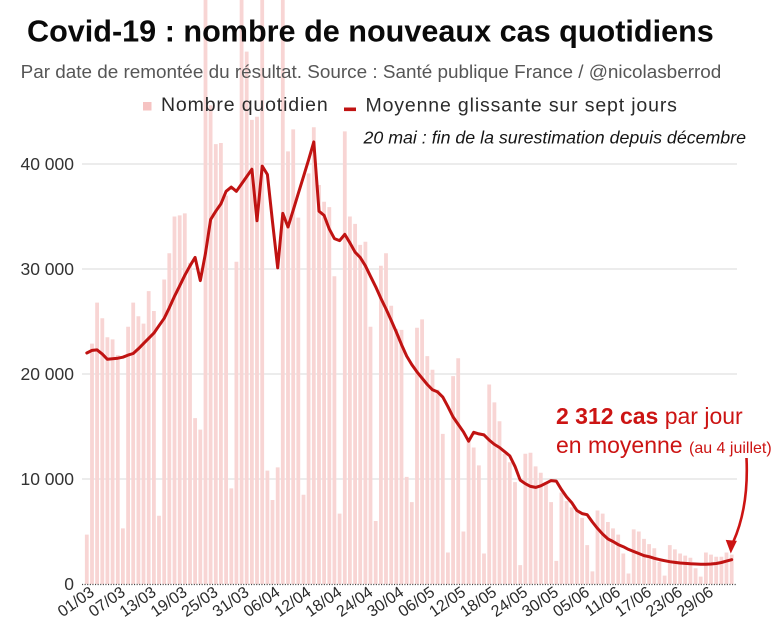 This screenshot has height=626, width=783. I want to click on svg-text: 40 000, so click(47, 164).